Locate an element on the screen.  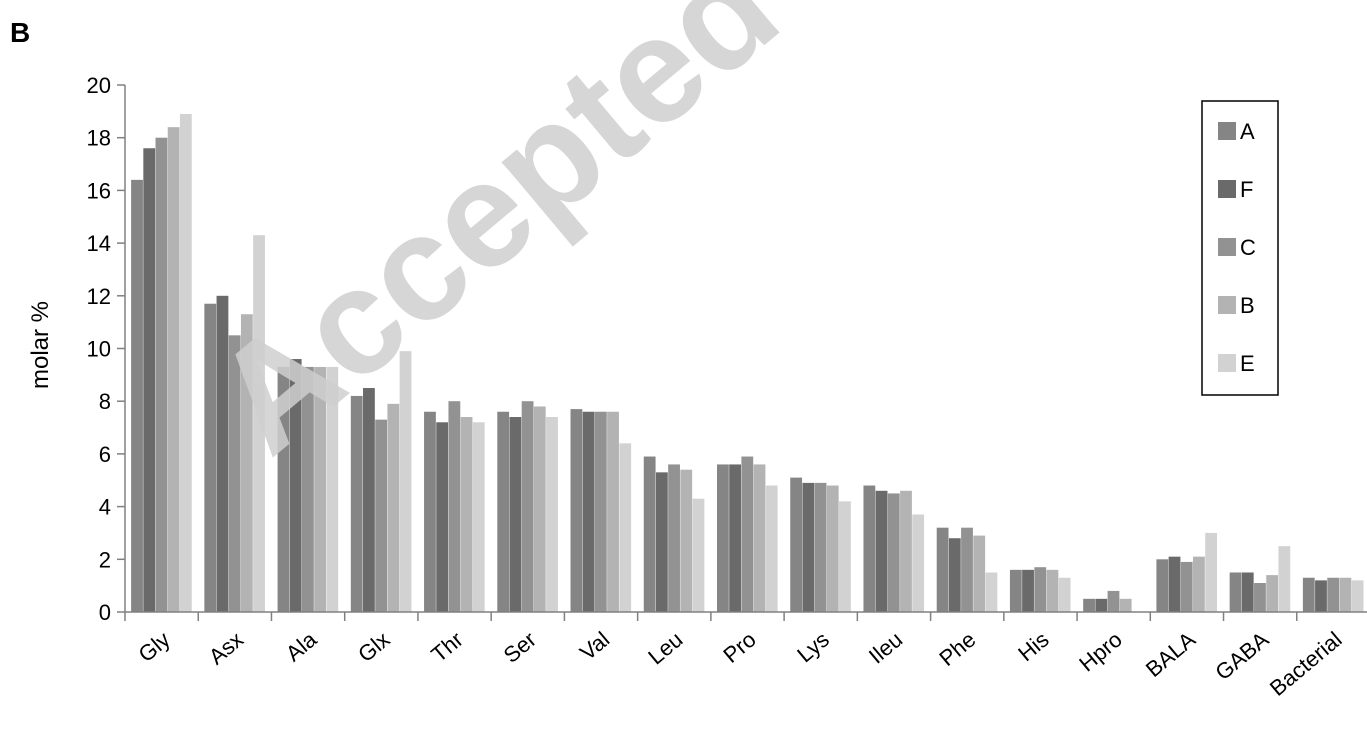
x-category-label: Thr is located at coordinates (446, 647).